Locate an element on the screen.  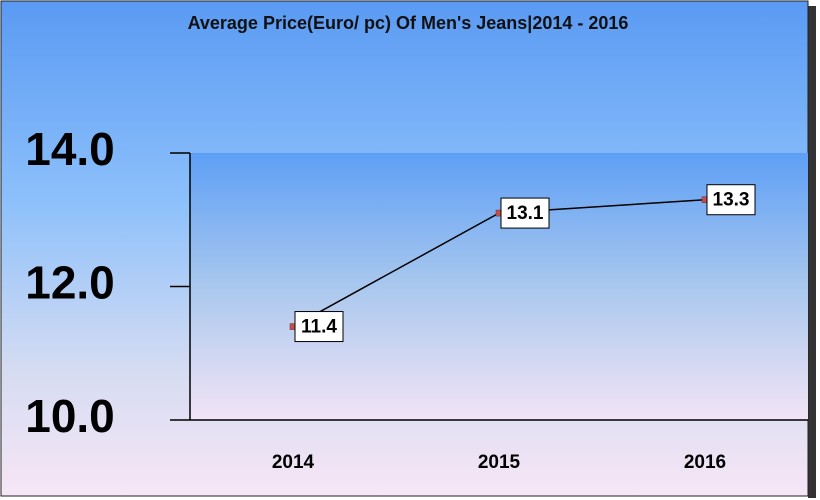
data-label: 13.3 is located at coordinates (731, 200).